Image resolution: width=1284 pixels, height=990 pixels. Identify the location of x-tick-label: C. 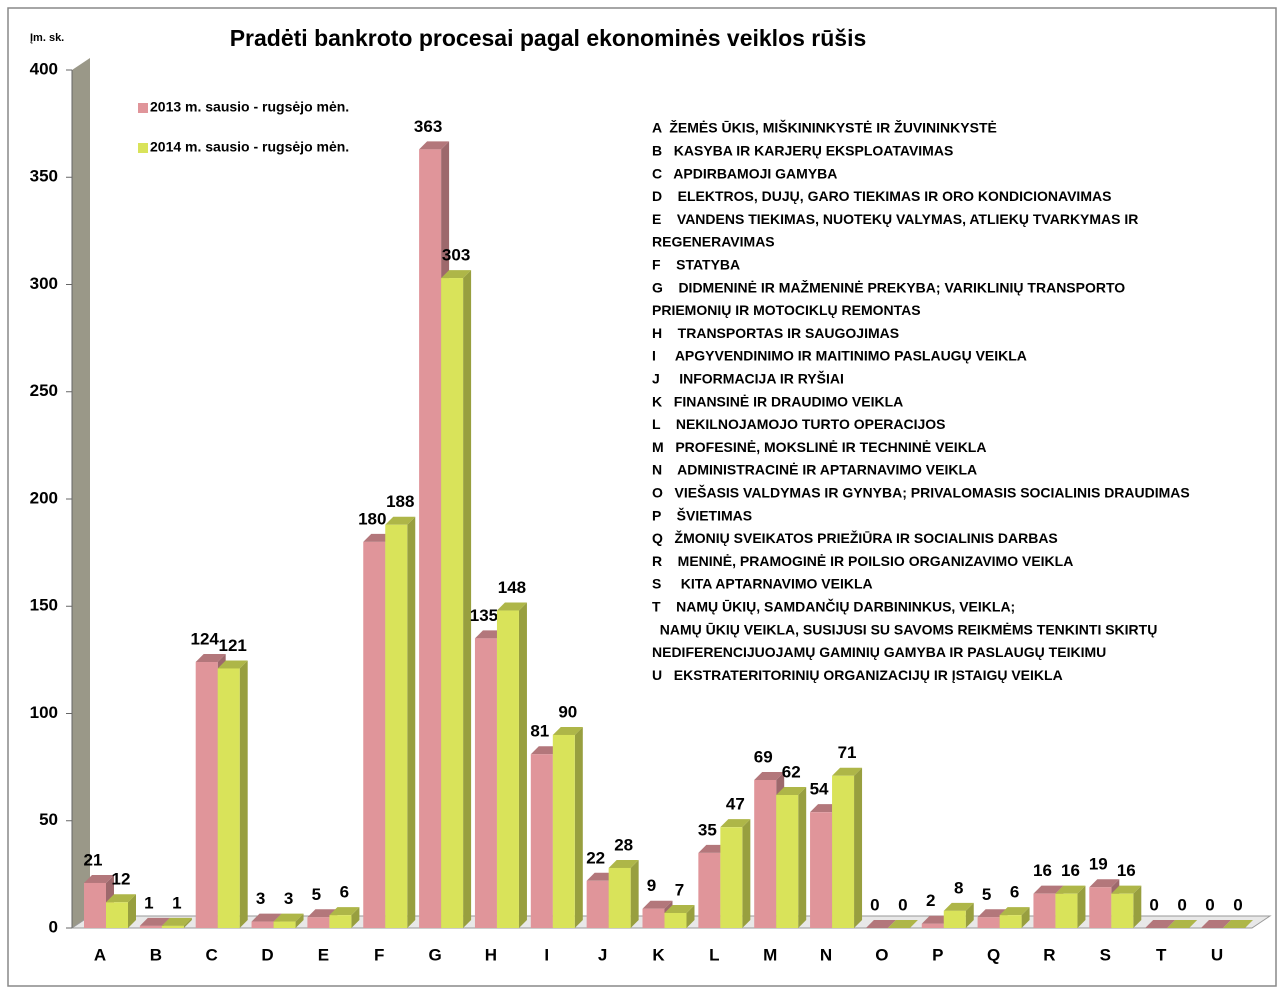
(212, 954).